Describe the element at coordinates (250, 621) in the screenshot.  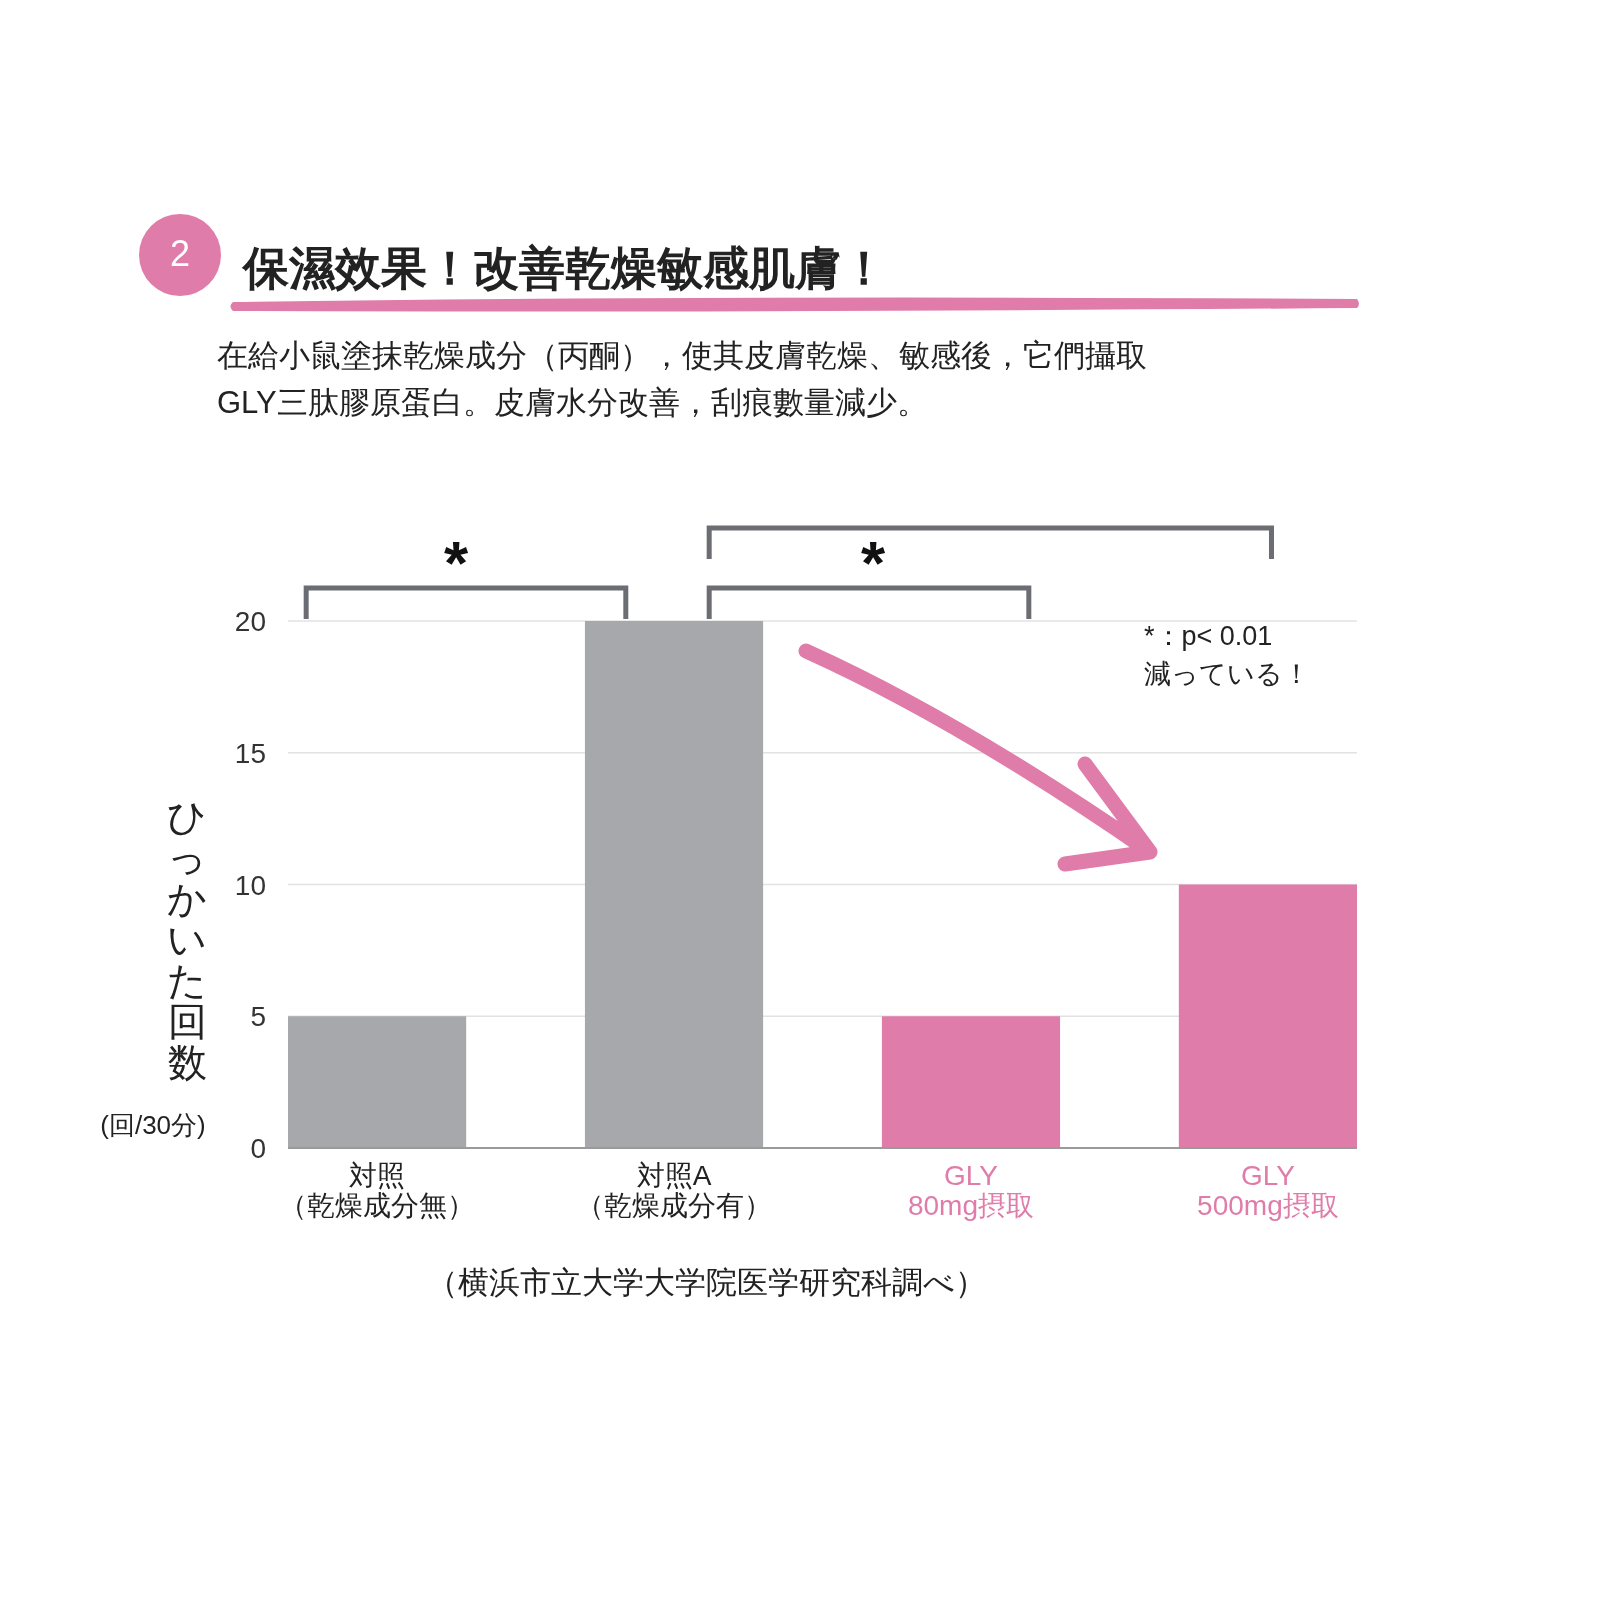
I see `y-tick-label: 20` at that location.